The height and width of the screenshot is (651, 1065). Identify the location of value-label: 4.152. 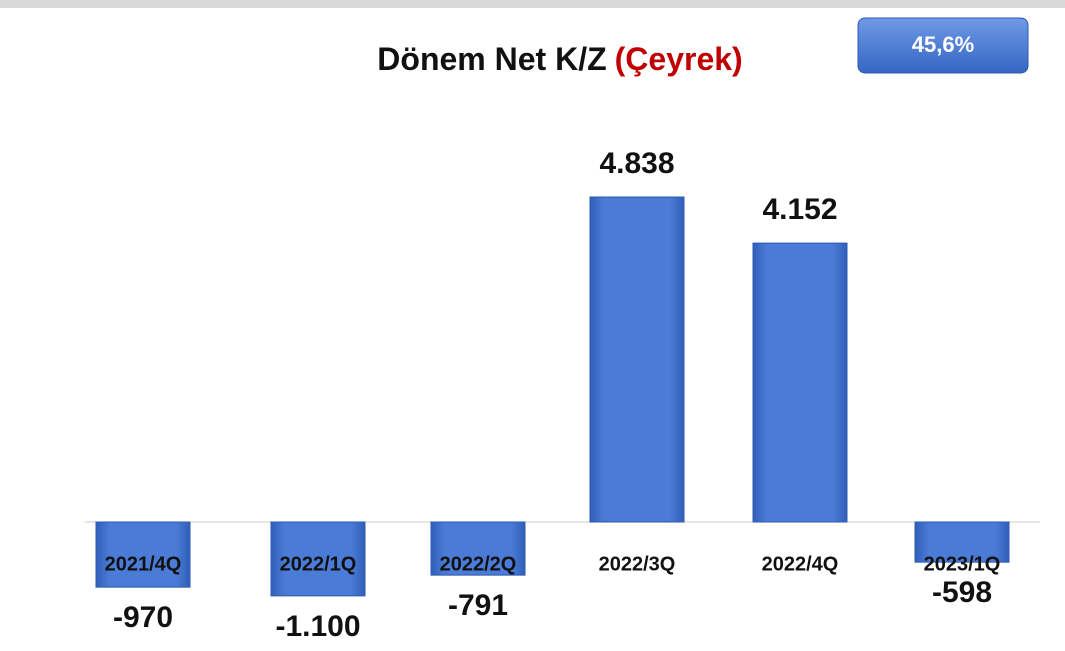
(799, 209).